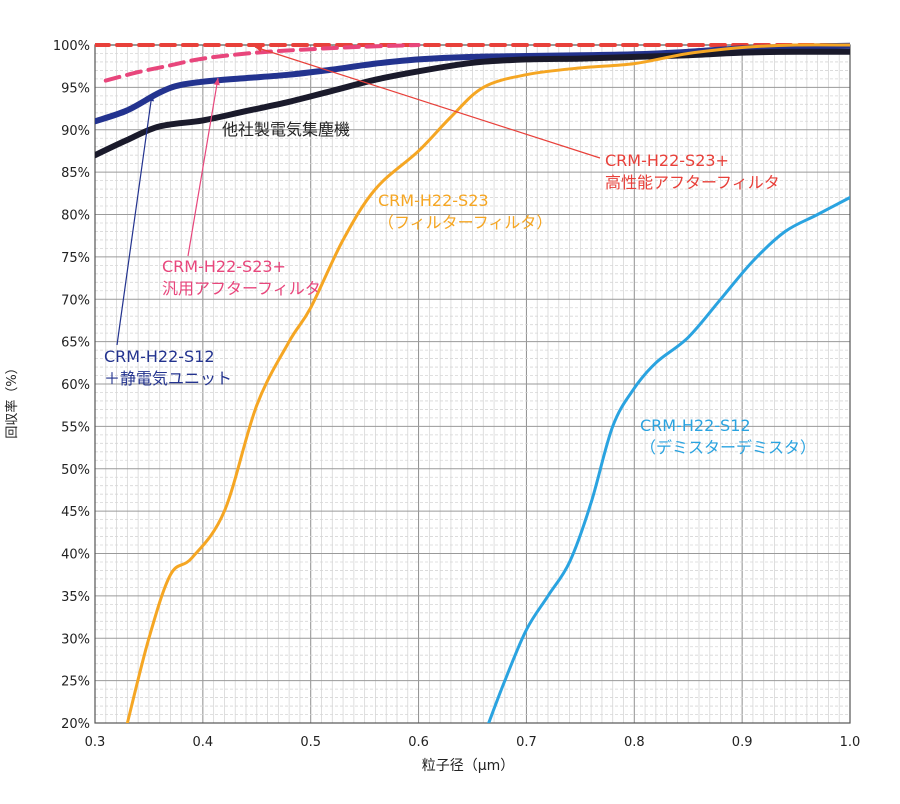  What do you see at coordinates (75, 639) in the screenshot?
I see `y-tick-label: 30%` at bounding box center [75, 639].